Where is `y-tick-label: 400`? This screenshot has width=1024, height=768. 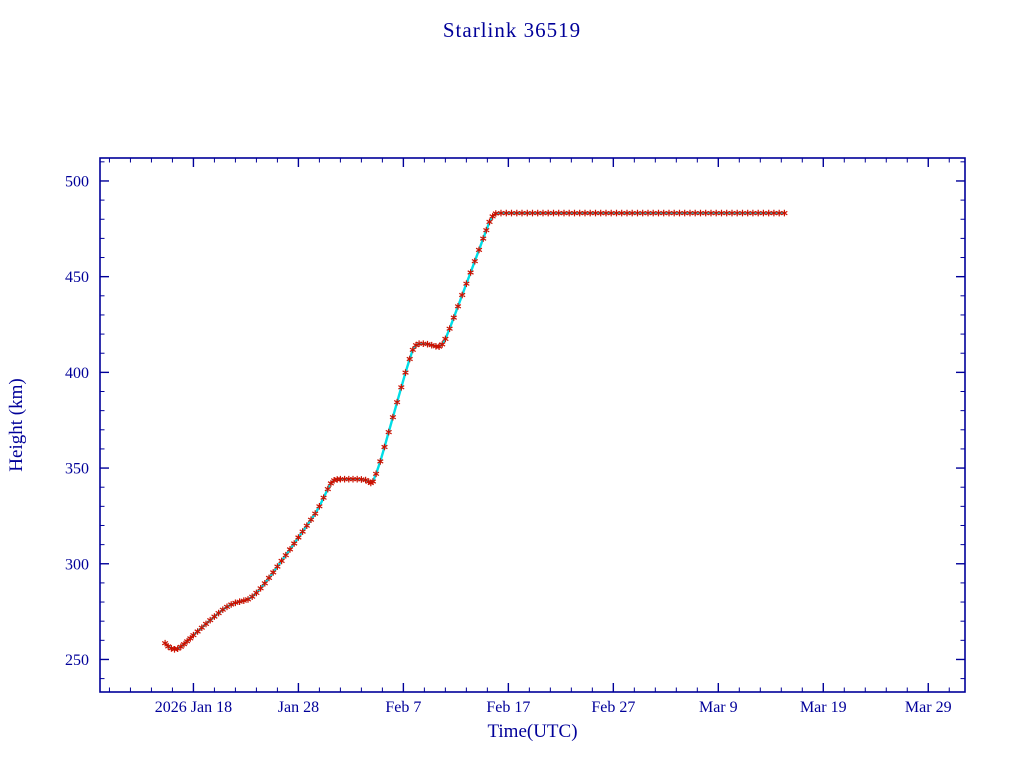 y-tick-label: 400 is located at coordinates (77, 373).